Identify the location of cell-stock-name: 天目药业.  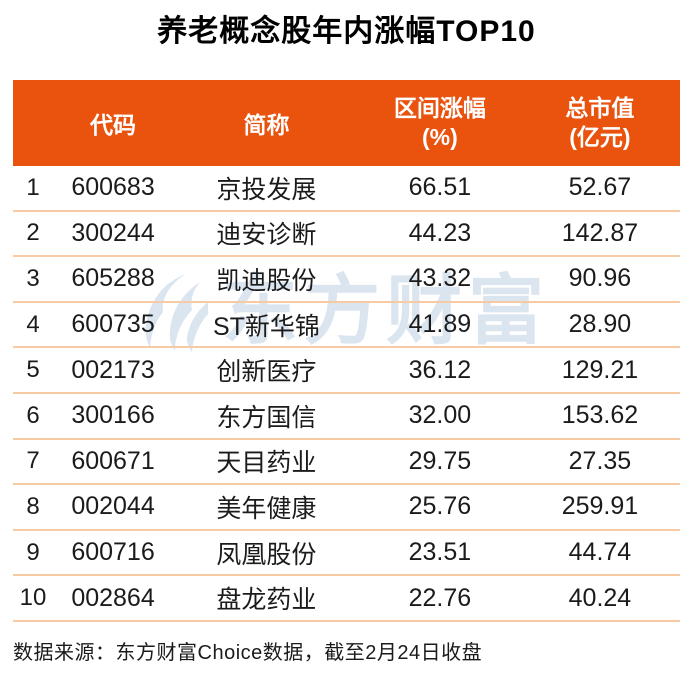
(266, 463).